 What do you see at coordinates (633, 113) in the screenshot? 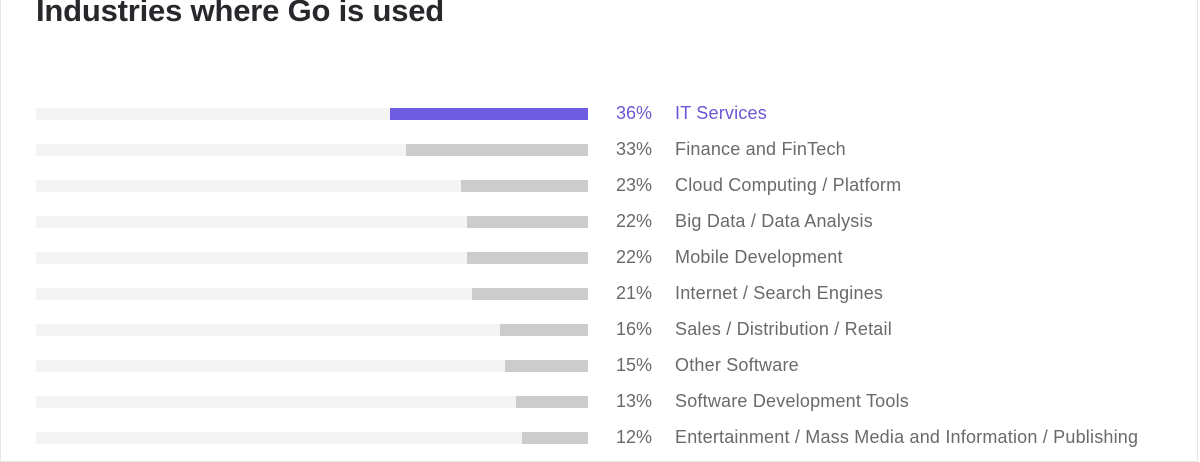
I see `value-label: 36%` at bounding box center [633, 113].